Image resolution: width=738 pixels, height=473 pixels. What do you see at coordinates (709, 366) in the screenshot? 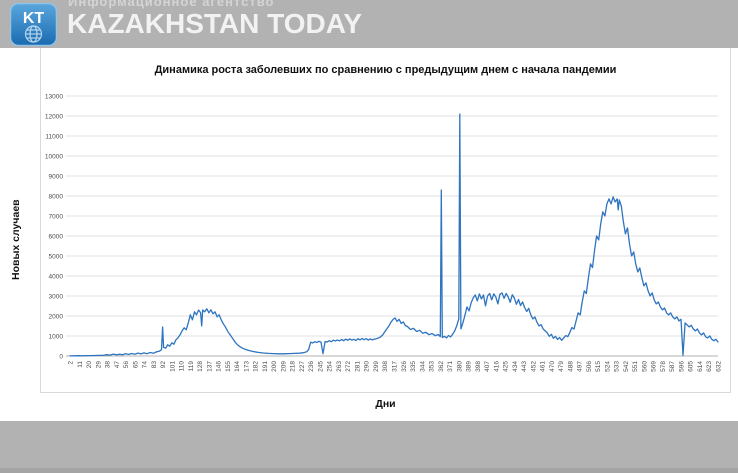
I see `x-tick-label: 623` at bounding box center [709, 366].